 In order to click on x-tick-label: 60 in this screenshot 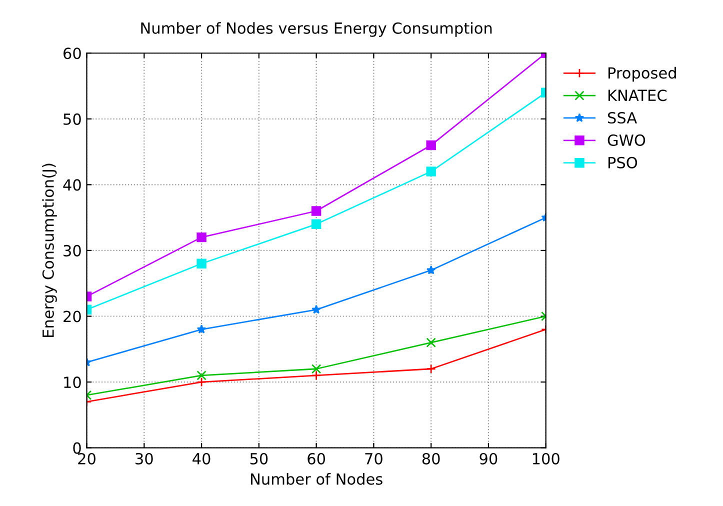, I will do `click(317, 458)`.